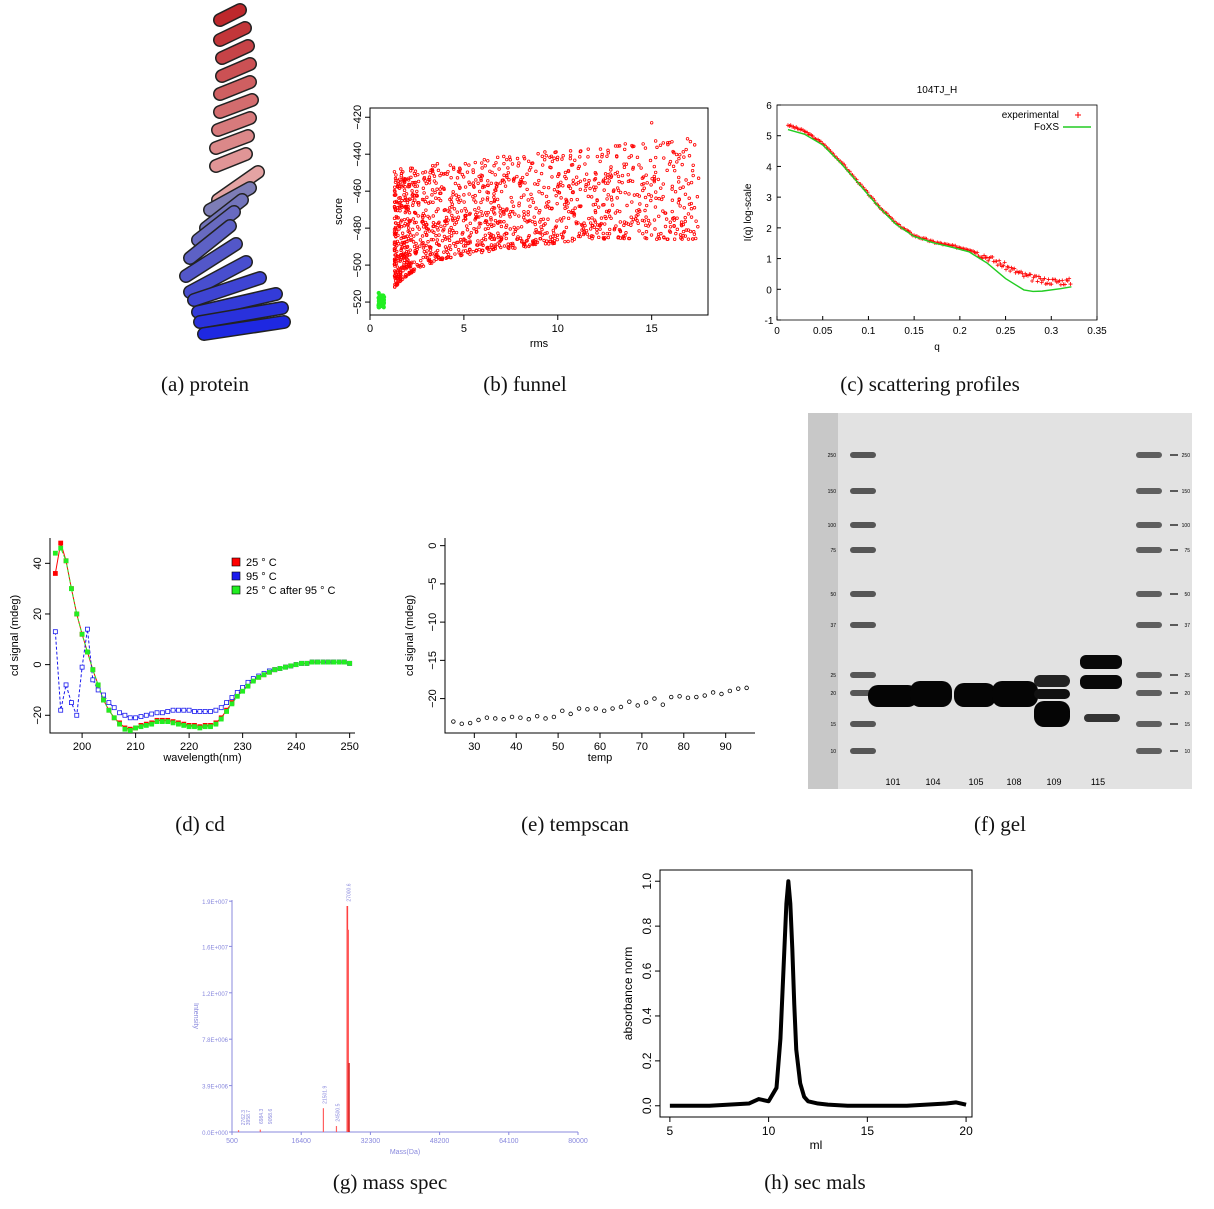  What do you see at coordinates (558, 329) in the screenshot?
I see `x-tick-label: 10` at bounding box center [558, 329].